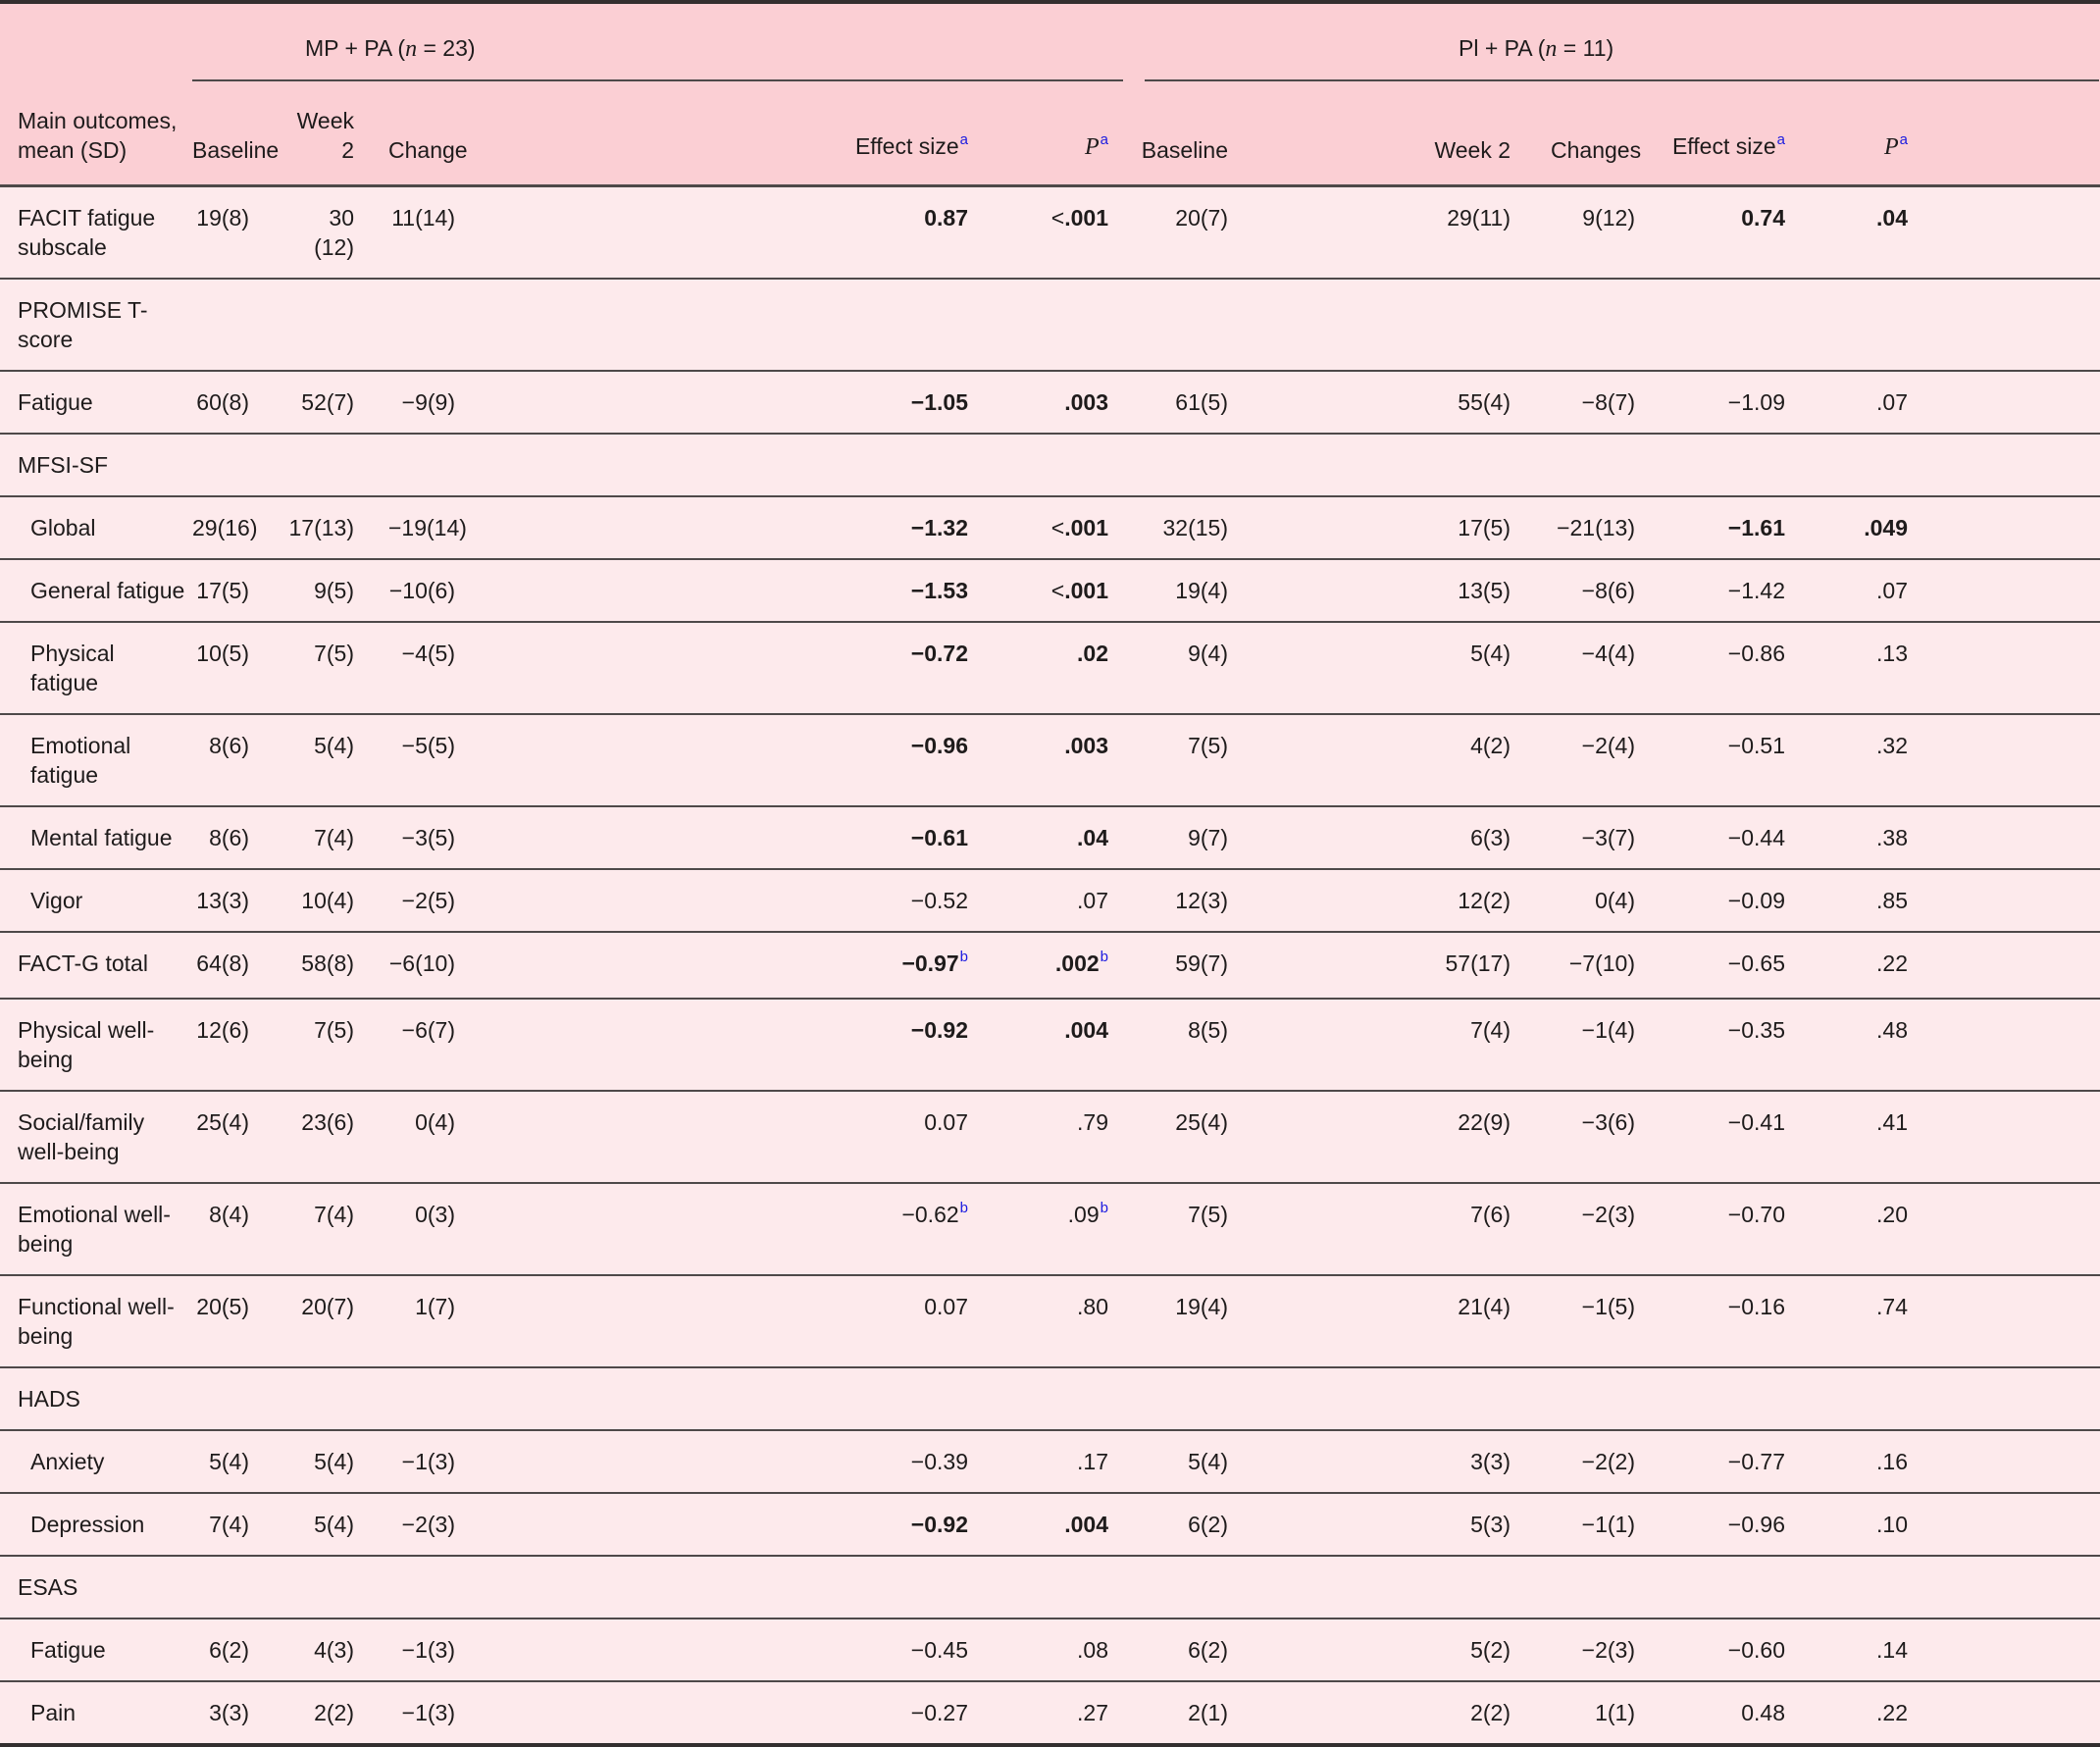 This screenshot has width=2100, height=1747. Describe the element at coordinates (757, 900) in the screenshot. I see `table-cell: −0.52` at that location.